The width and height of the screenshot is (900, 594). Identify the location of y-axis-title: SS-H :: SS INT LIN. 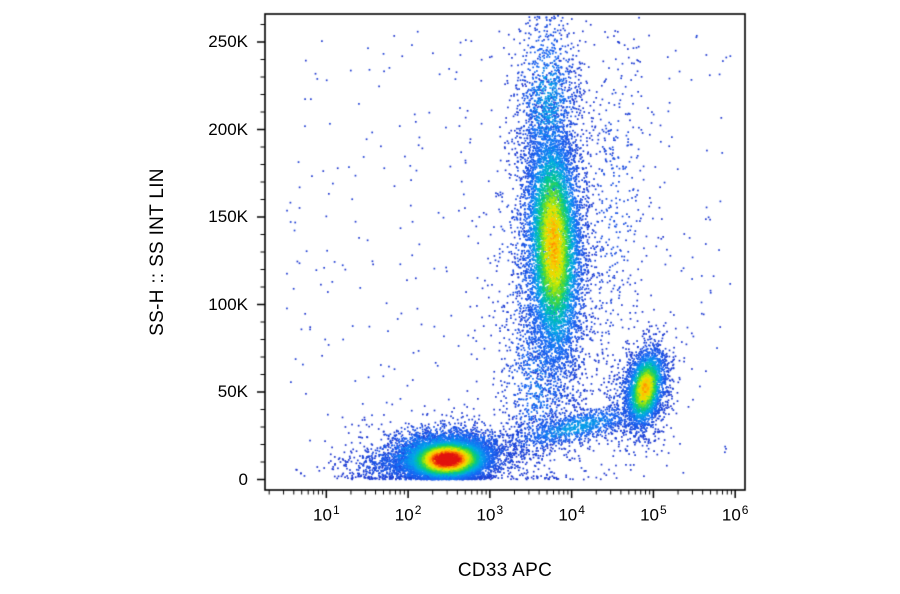
(157, 252).